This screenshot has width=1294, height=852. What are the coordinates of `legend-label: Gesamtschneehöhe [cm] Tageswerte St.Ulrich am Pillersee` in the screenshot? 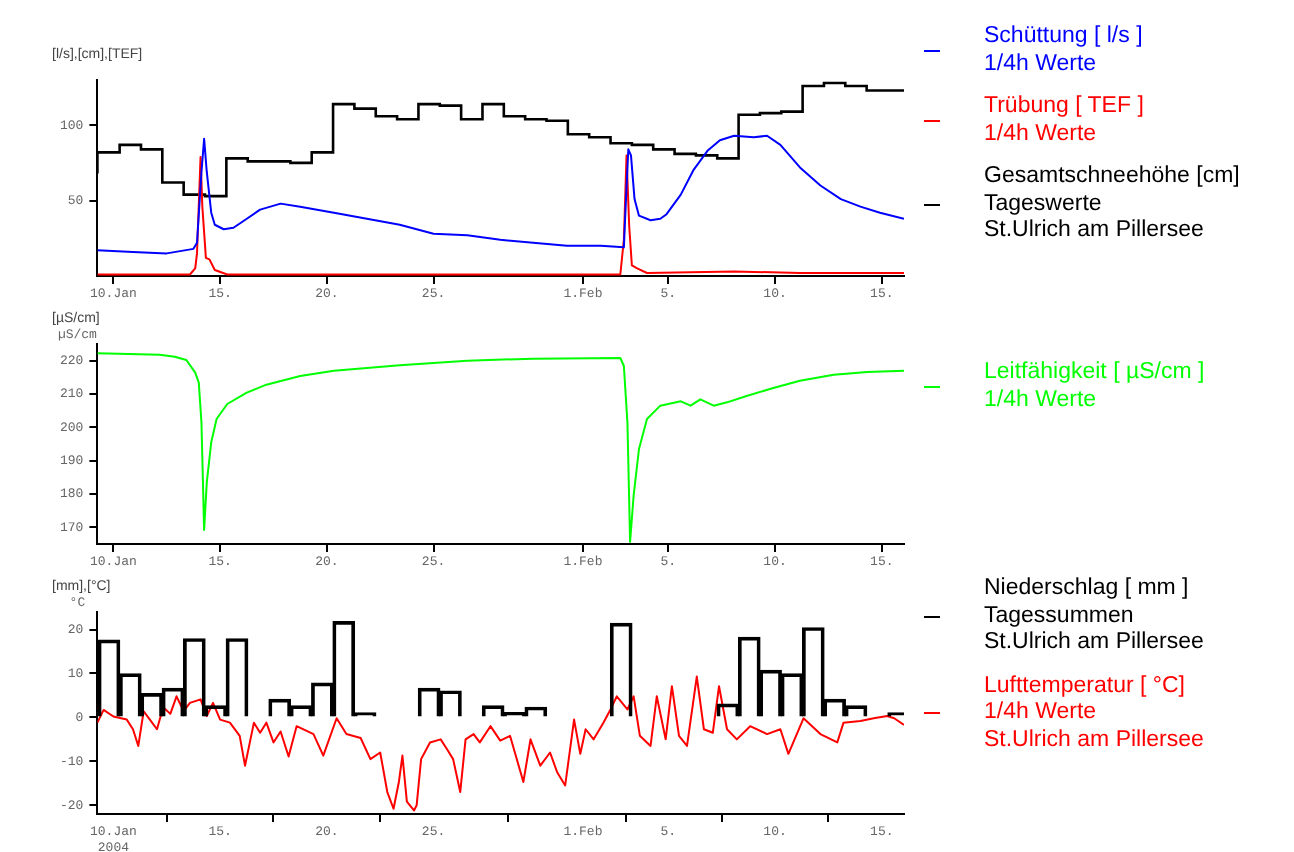 It's located at (1112, 204).